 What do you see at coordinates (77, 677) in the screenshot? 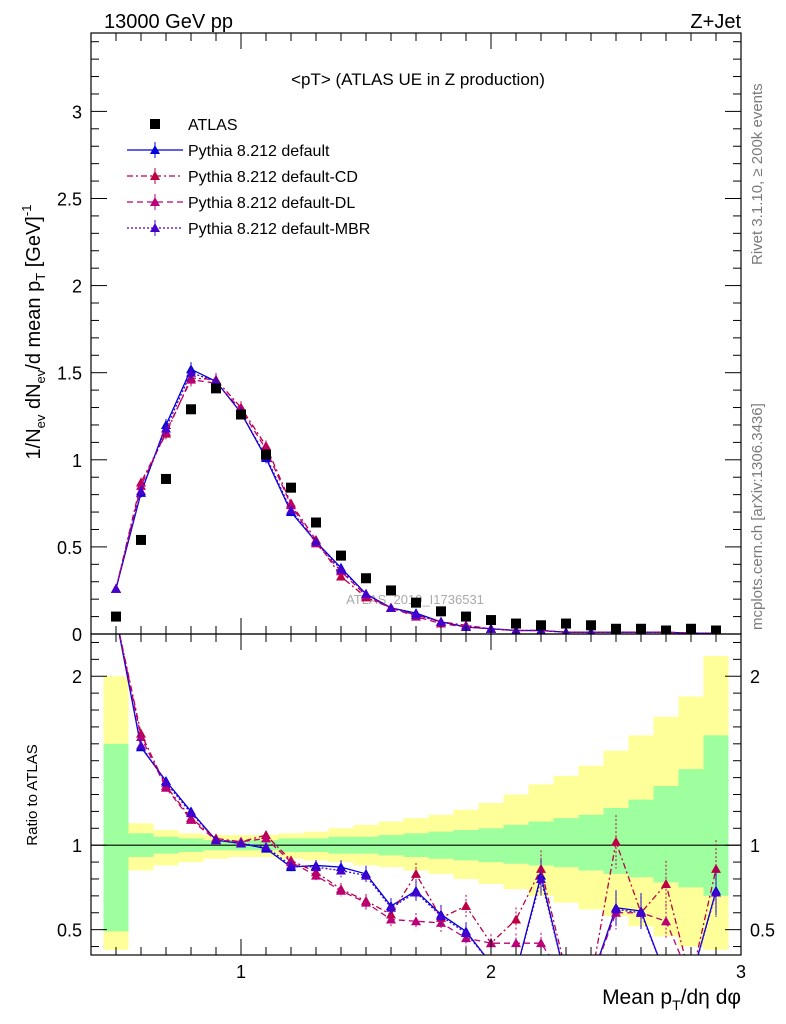
I see `ratio-y-tick-label-left: 2` at bounding box center [77, 677].